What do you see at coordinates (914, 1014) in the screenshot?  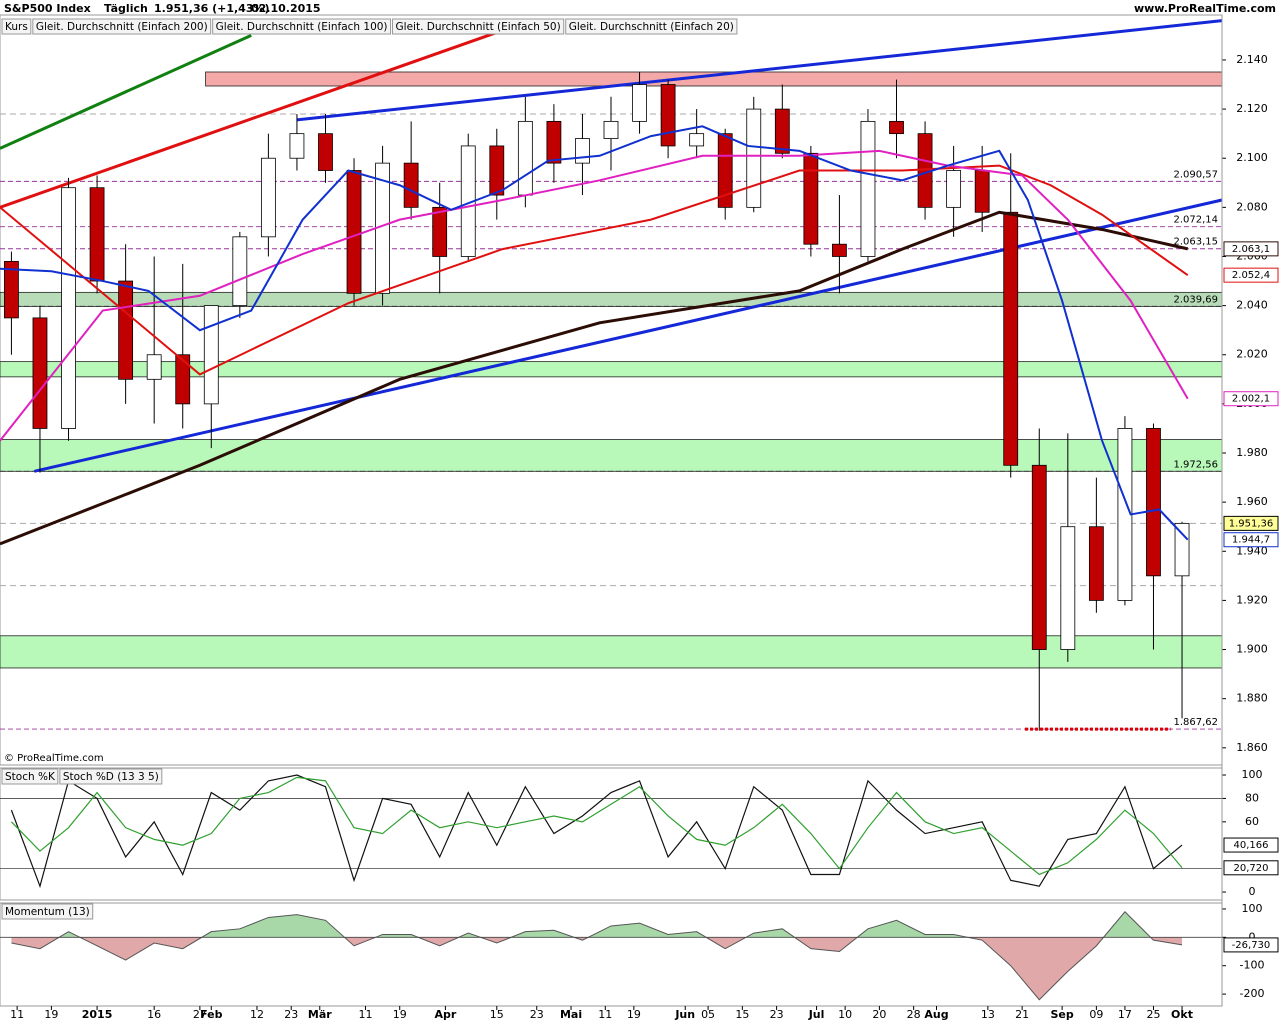 I see `x-tick-label: 28` at bounding box center [914, 1014].